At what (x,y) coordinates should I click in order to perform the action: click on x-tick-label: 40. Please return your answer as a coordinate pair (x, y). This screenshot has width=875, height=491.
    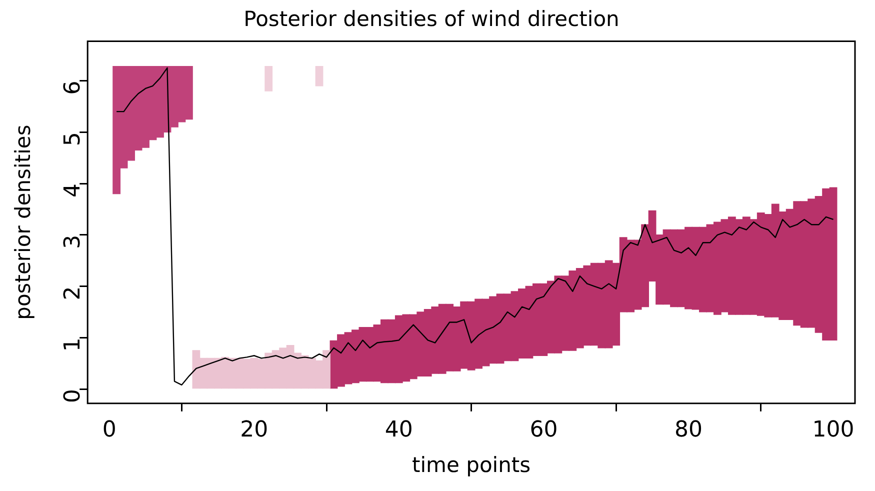
    Looking at the image, I should click on (398, 429).